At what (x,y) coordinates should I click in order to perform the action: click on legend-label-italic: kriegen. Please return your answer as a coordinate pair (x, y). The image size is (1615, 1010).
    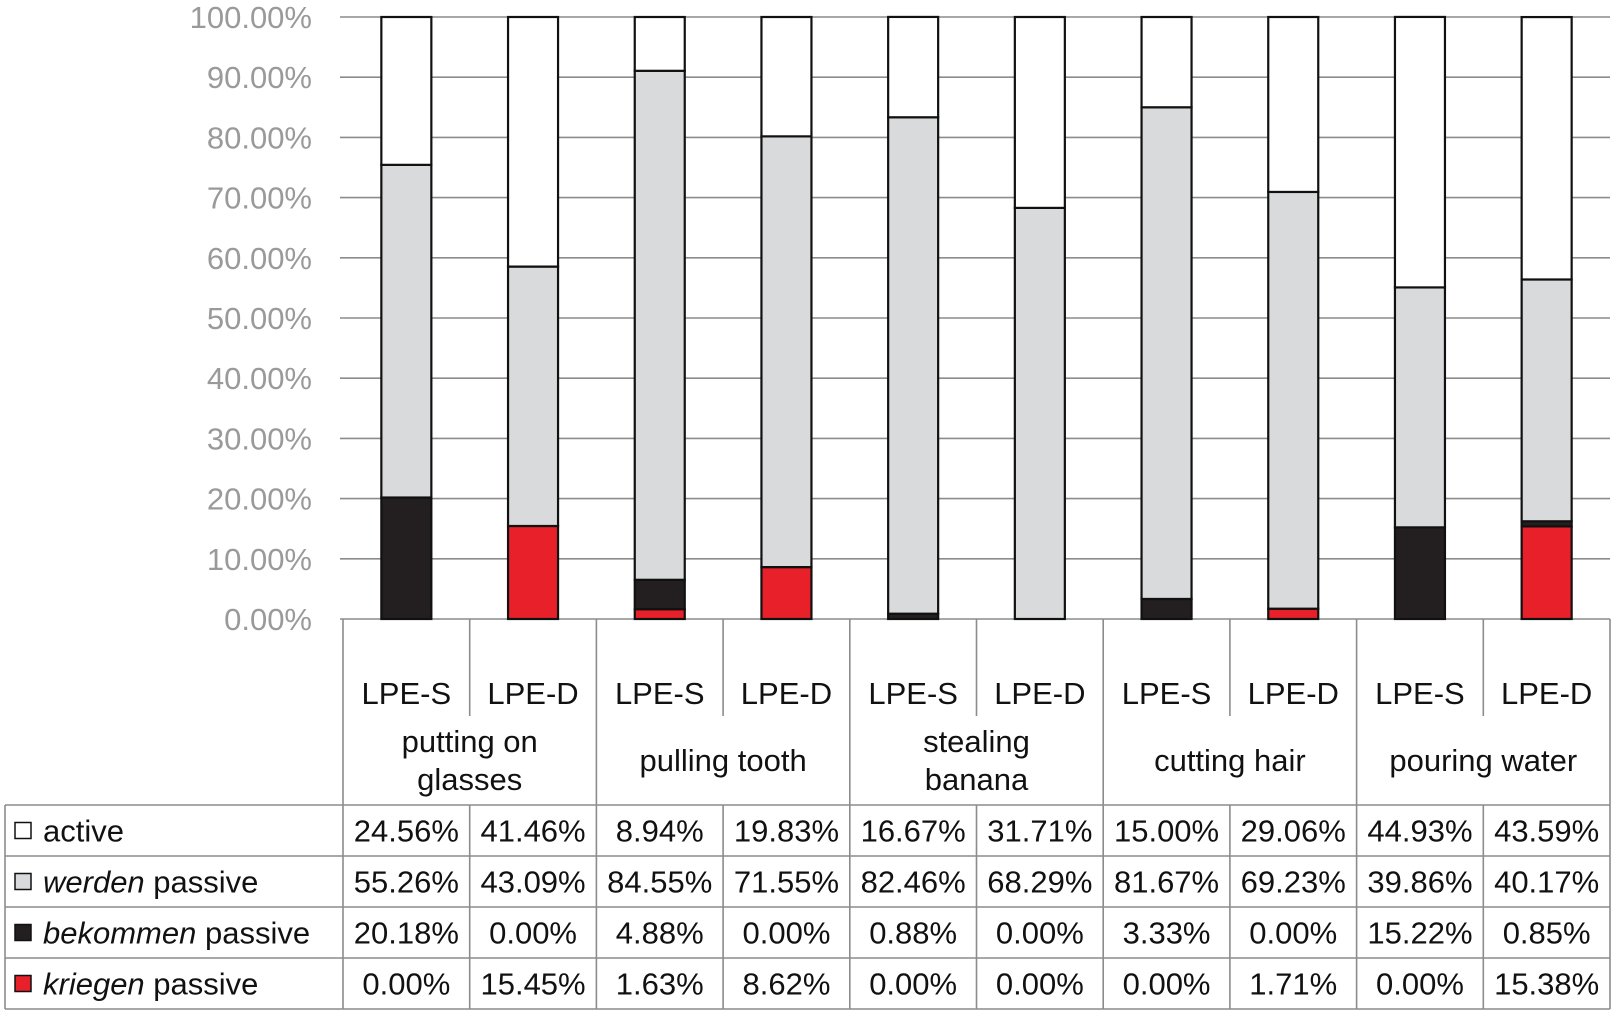
    Looking at the image, I should click on (94, 984).